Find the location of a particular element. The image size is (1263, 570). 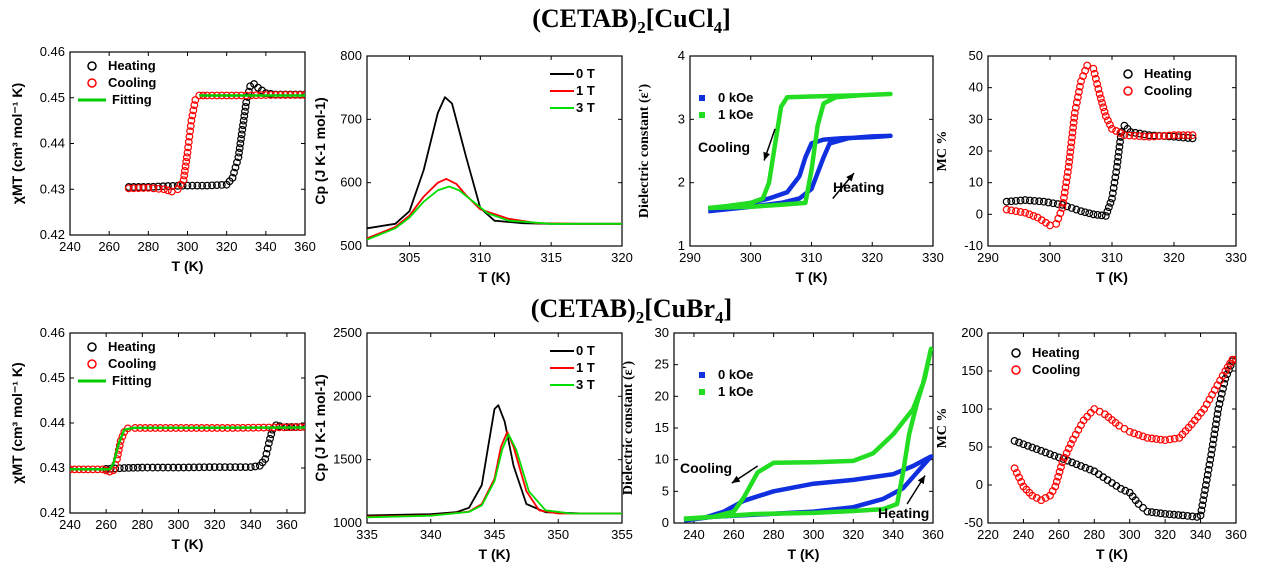

y-tick-label: 15 is located at coordinates (662, 427).